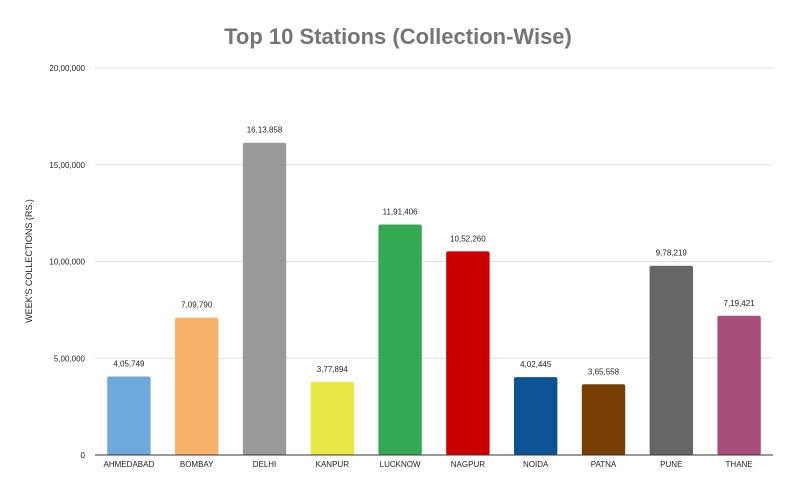 This screenshot has height=497, width=796. Describe the element at coordinates (398, 36) in the screenshot. I see `chart-title: Top 10 Stations (Collection-Wise)` at that location.